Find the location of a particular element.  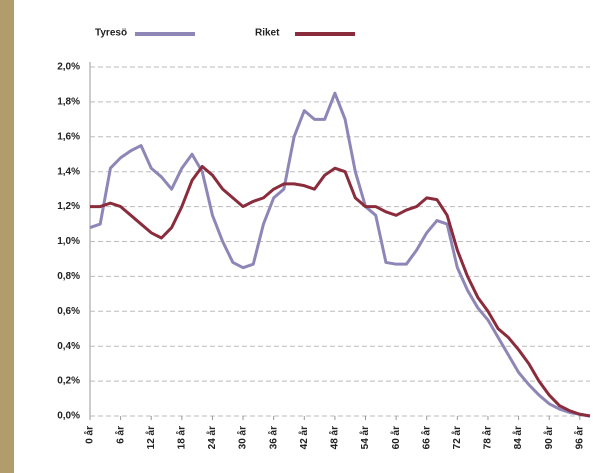

x-tick-label: 24 år is located at coordinates (212, 437).